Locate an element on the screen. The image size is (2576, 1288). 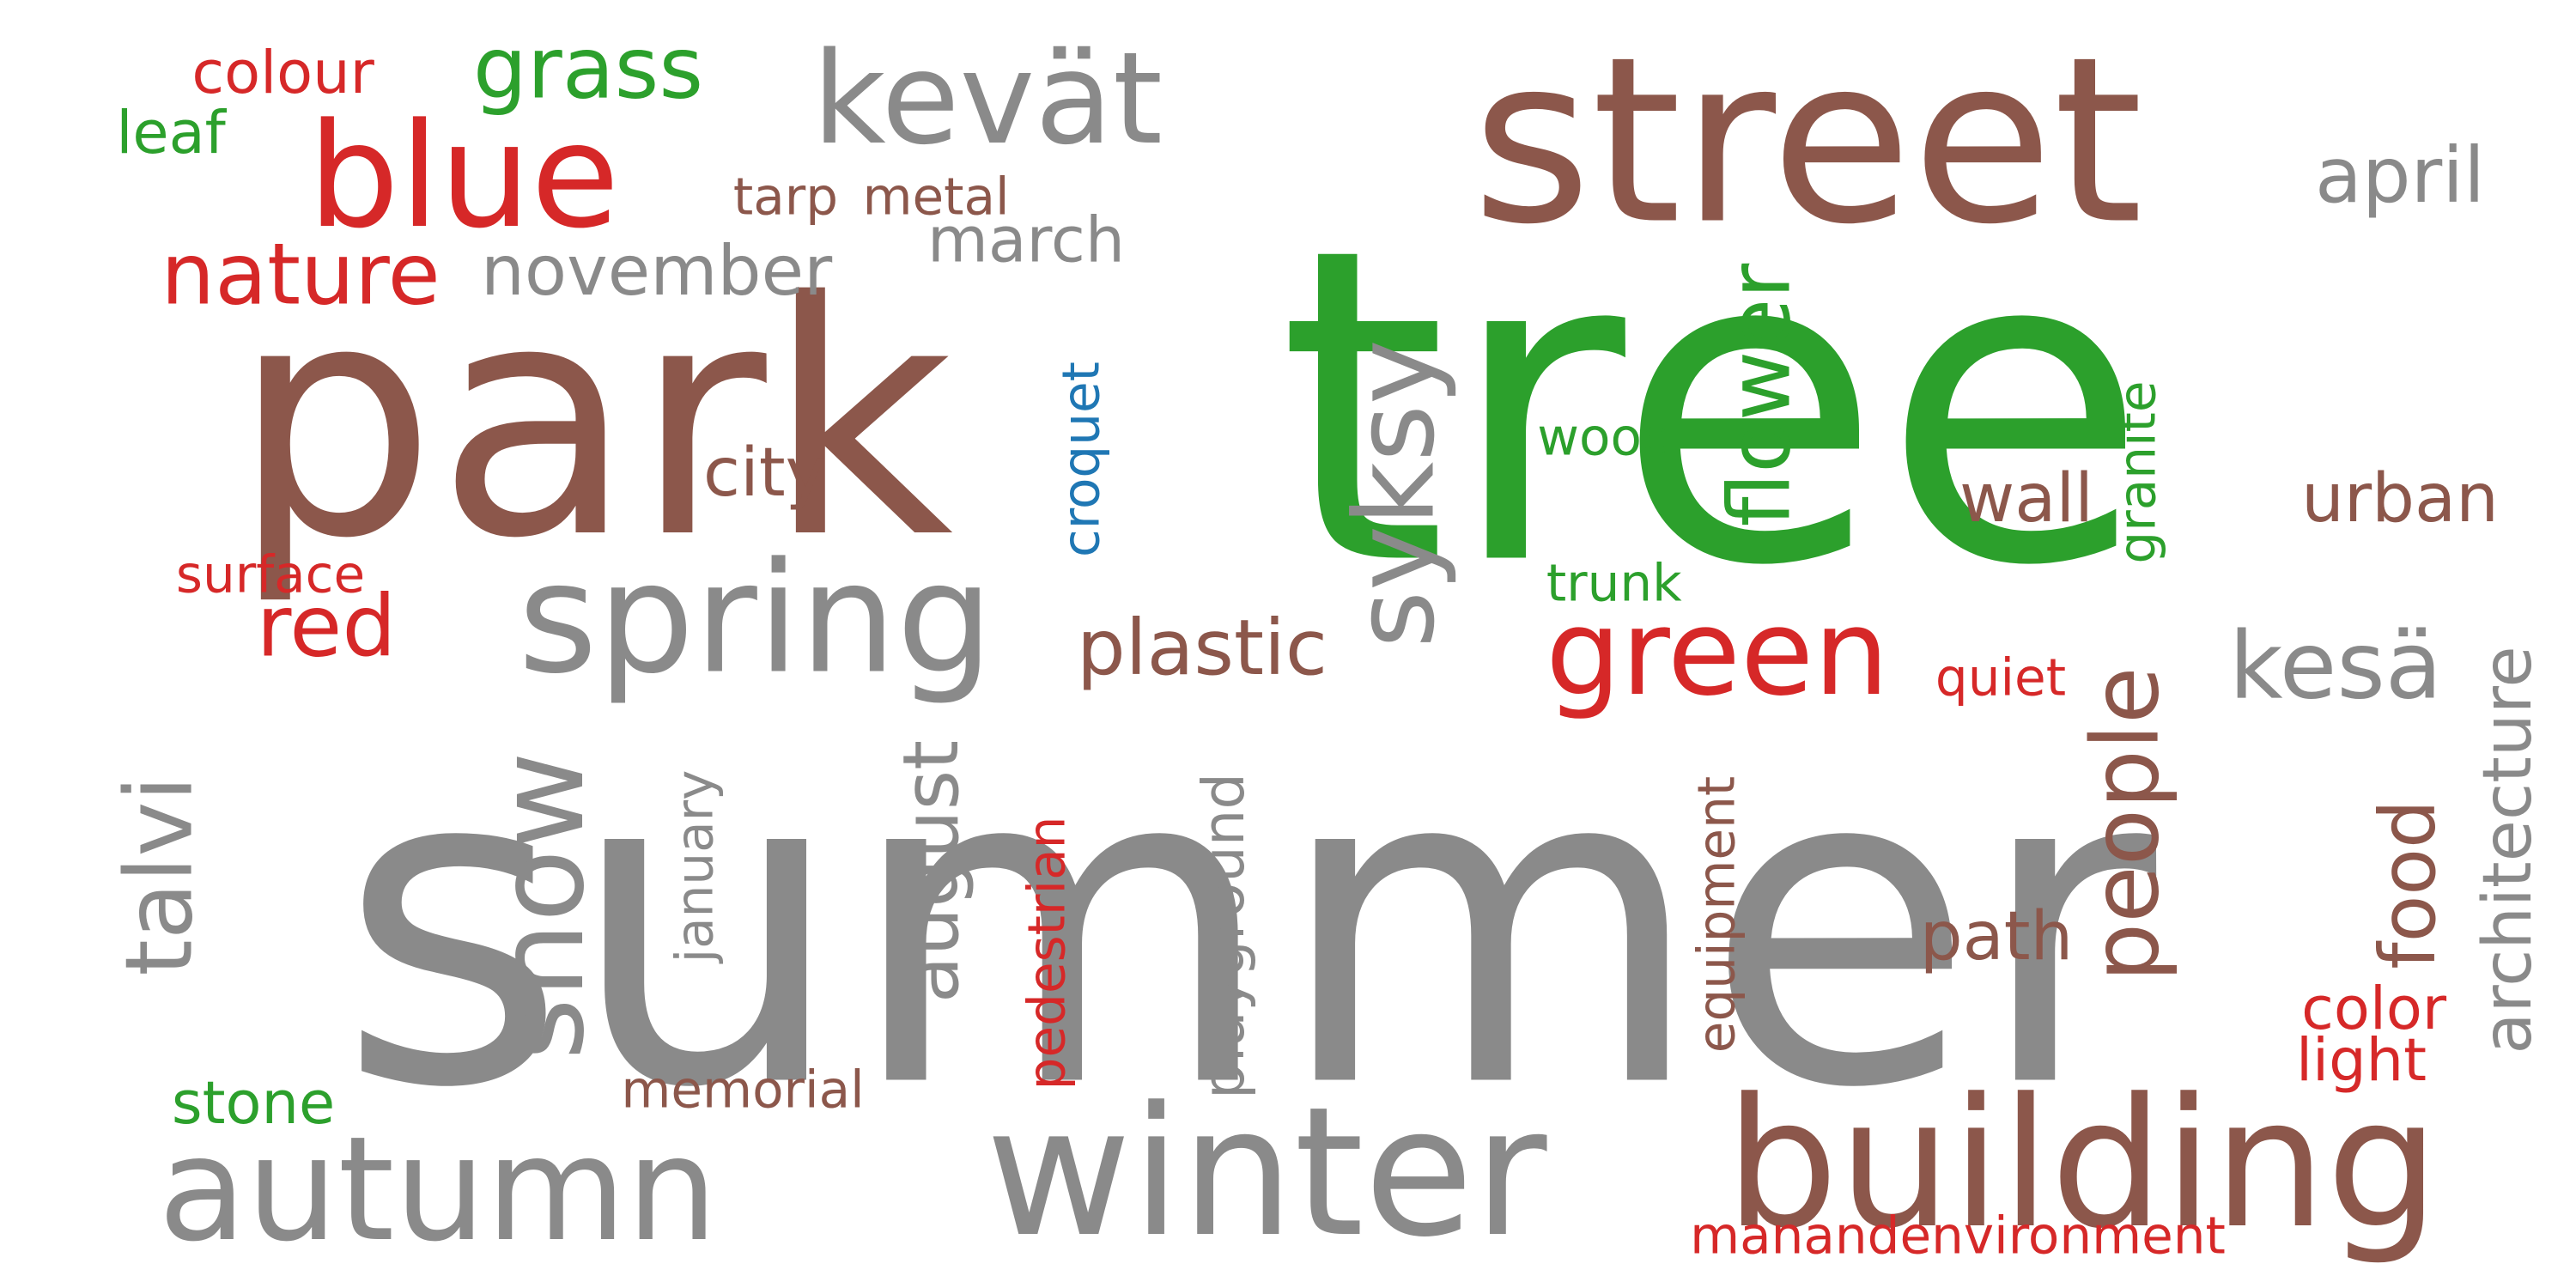
word-leaf: leaf is located at coordinates (171, 133).